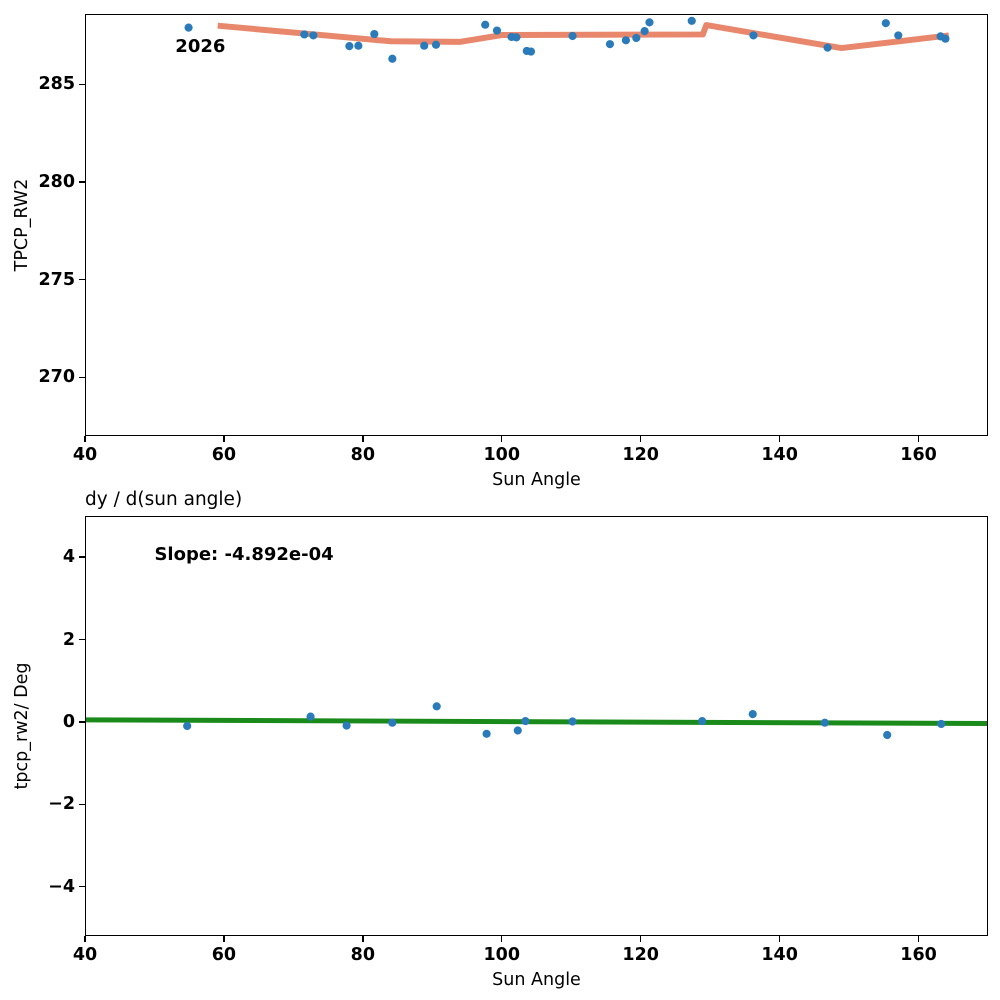 Image resolution: width=1000 pixels, height=1000 pixels. Describe the element at coordinates (22, 726) in the screenshot. I see `bottom-y-axis-title: tpcp_rw2/ Deg` at that location.